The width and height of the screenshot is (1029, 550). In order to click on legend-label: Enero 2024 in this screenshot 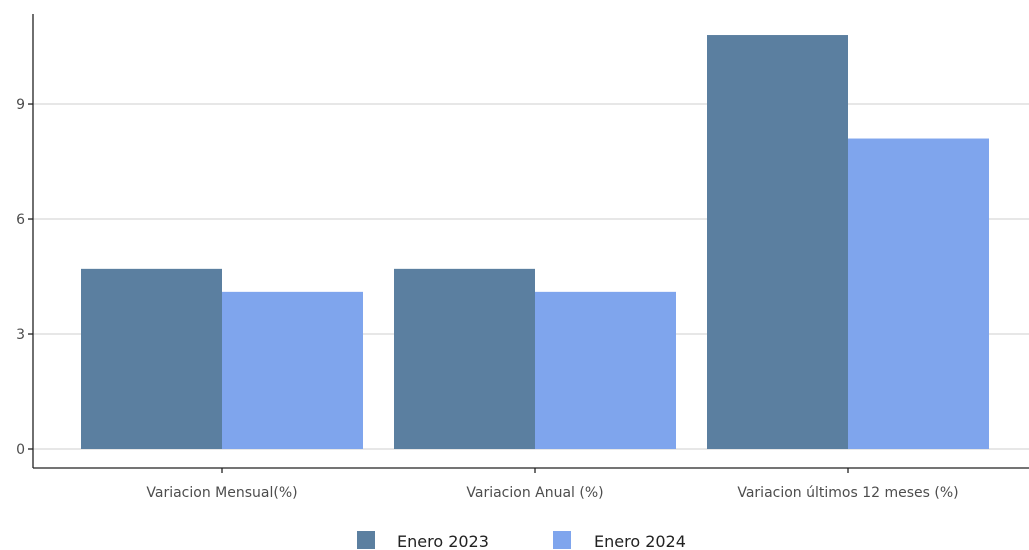, I will do `click(640, 541)`.